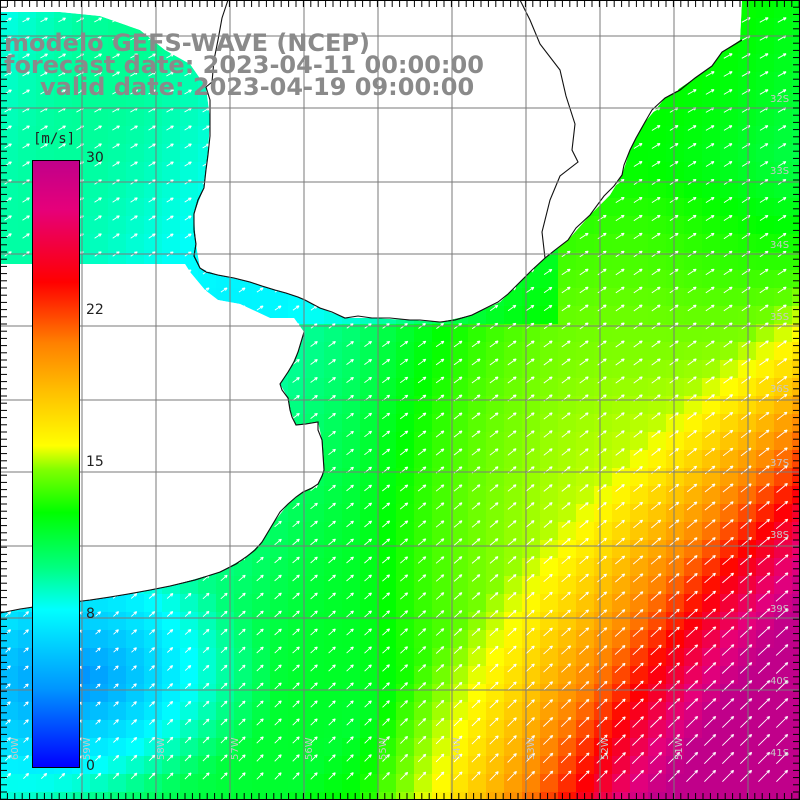  Describe the element at coordinates (235, 748) in the screenshot. I see `lon-label: 57W` at that location.